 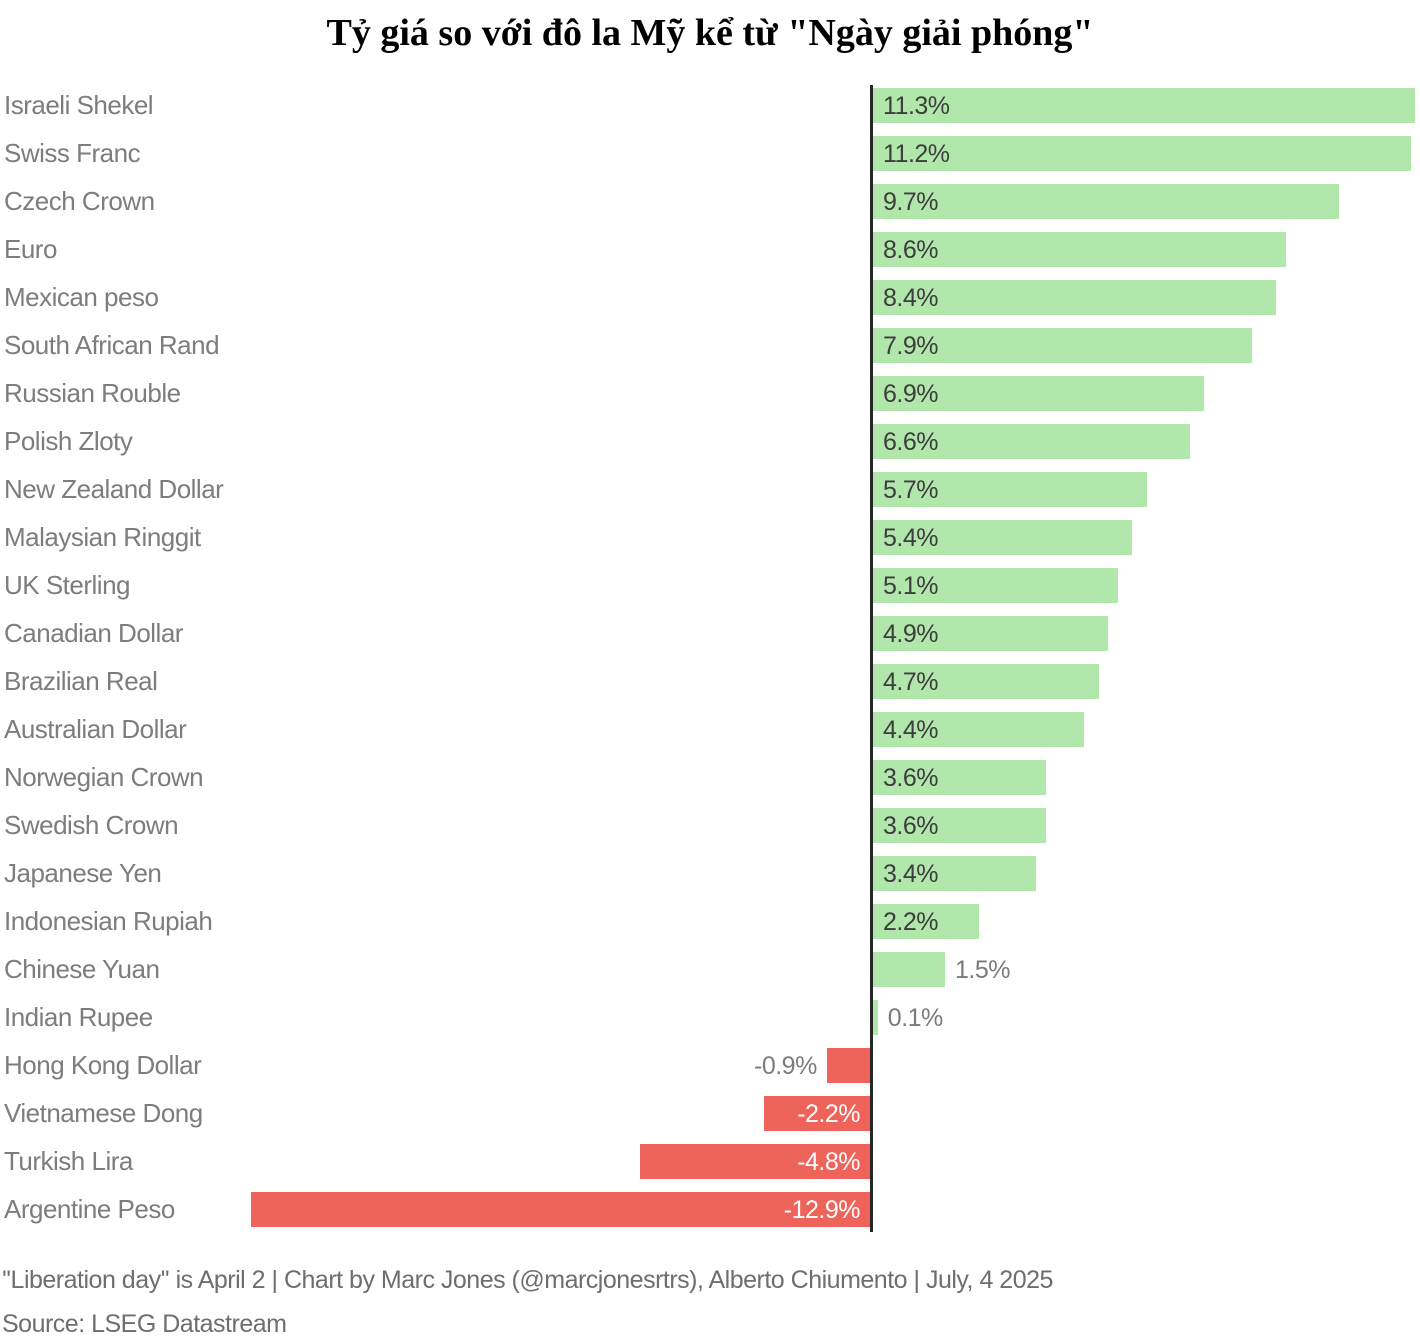 I want to click on category-label-israeli-shekel: Israeli Shekel, so click(x=79, y=105).